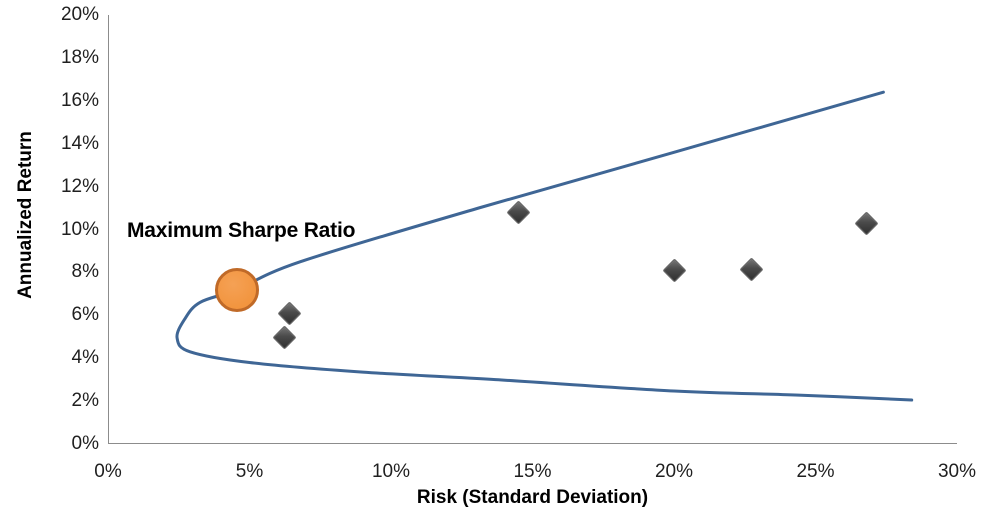  What do you see at coordinates (957, 471) in the screenshot?
I see `x-tick-label: 30%` at bounding box center [957, 471].